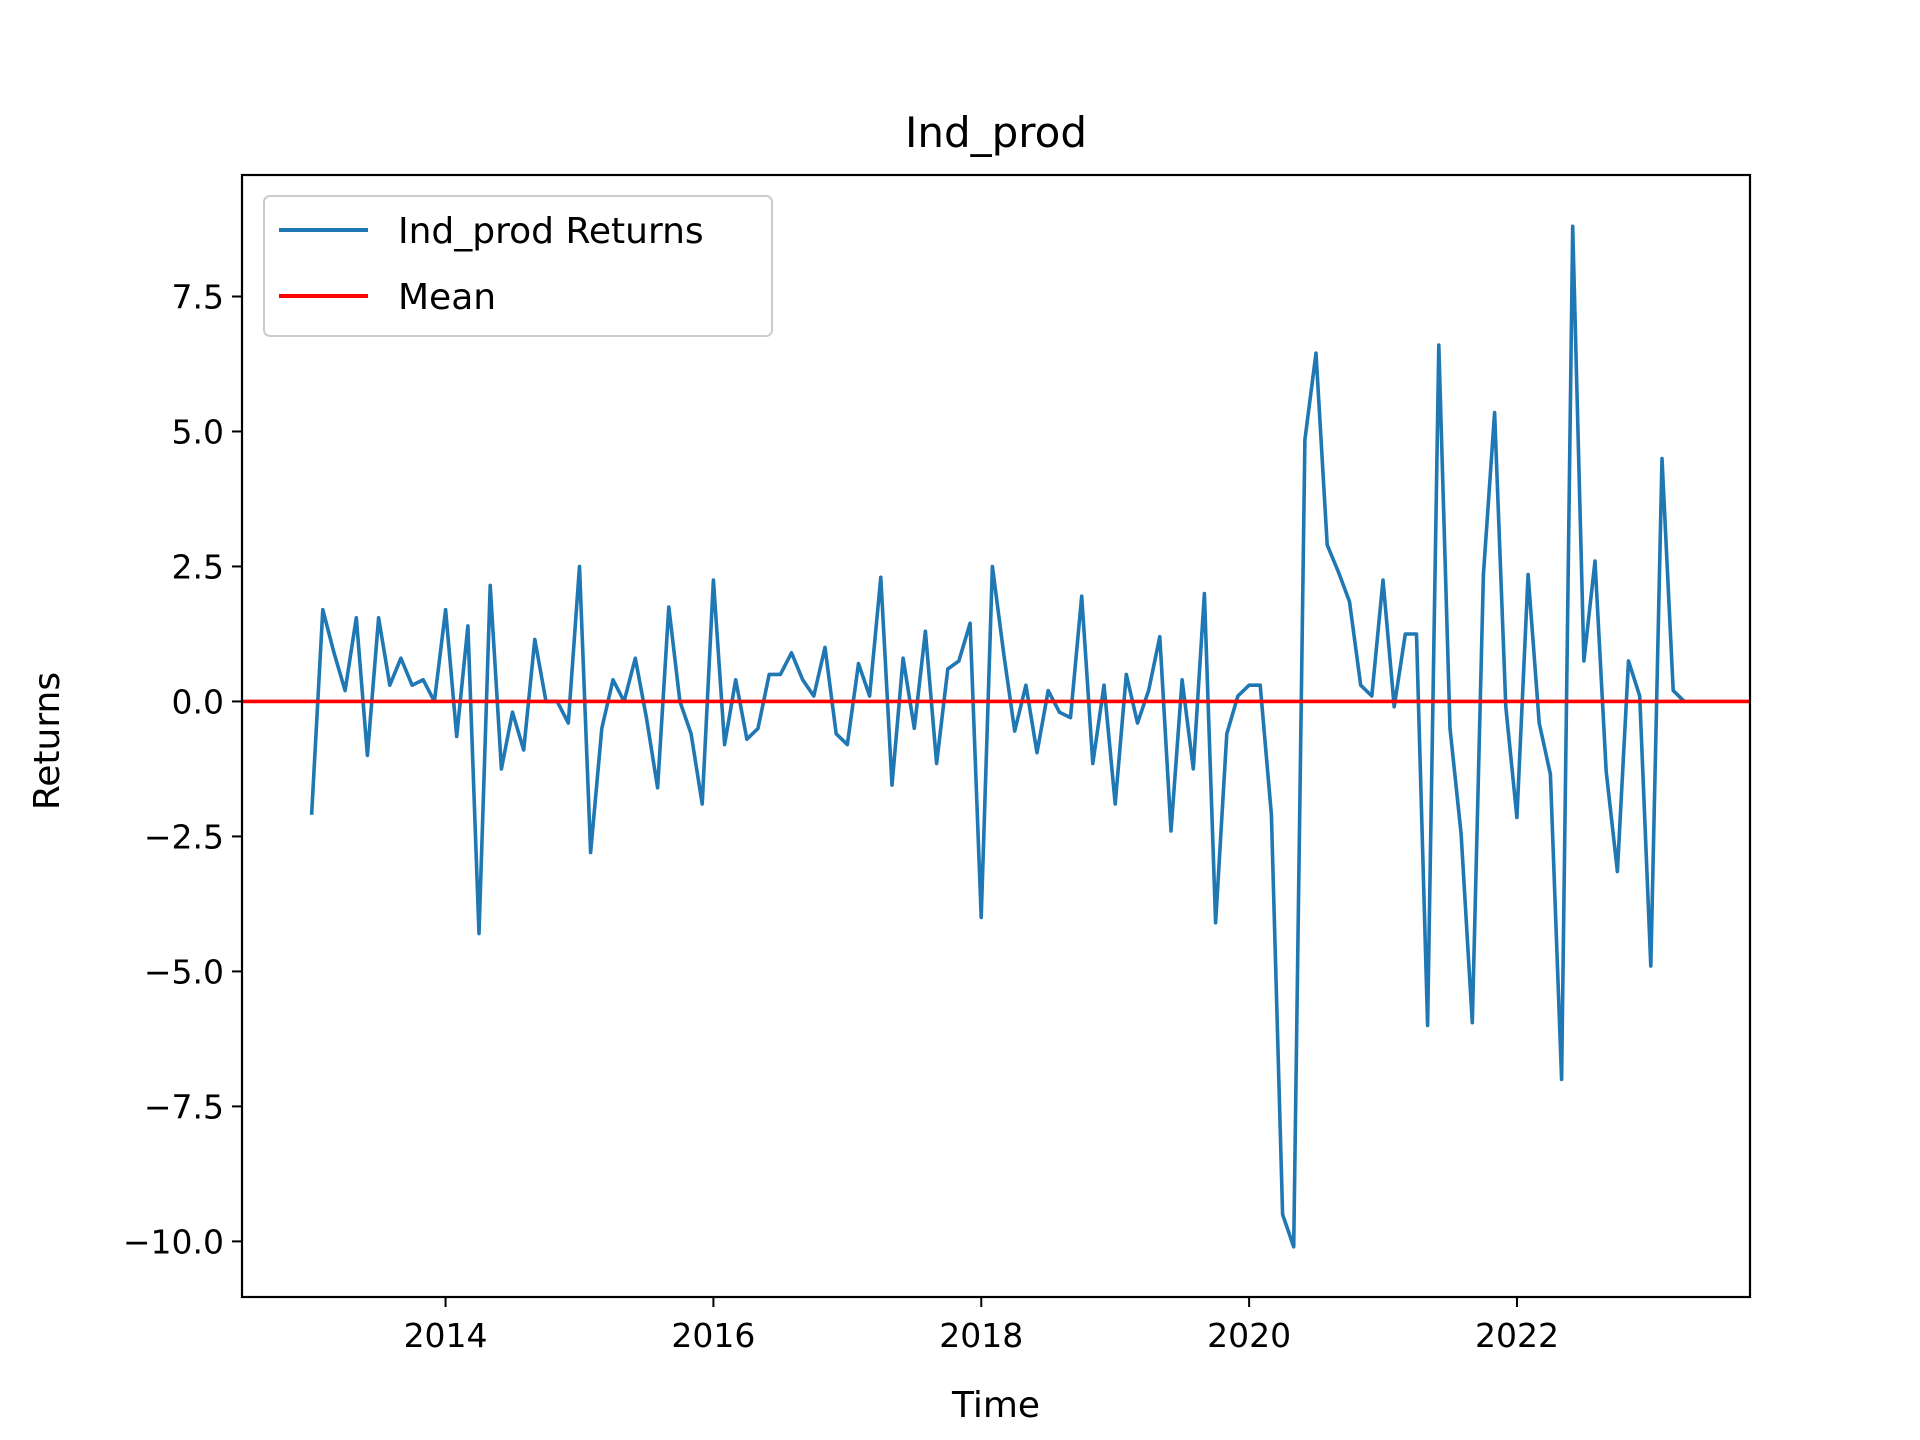 Image resolution: width=1920 pixels, height=1440 pixels. What do you see at coordinates (47, 741) in the screenshot?
I see `y-axis-label: Returns` at bounding box center [47, 741].